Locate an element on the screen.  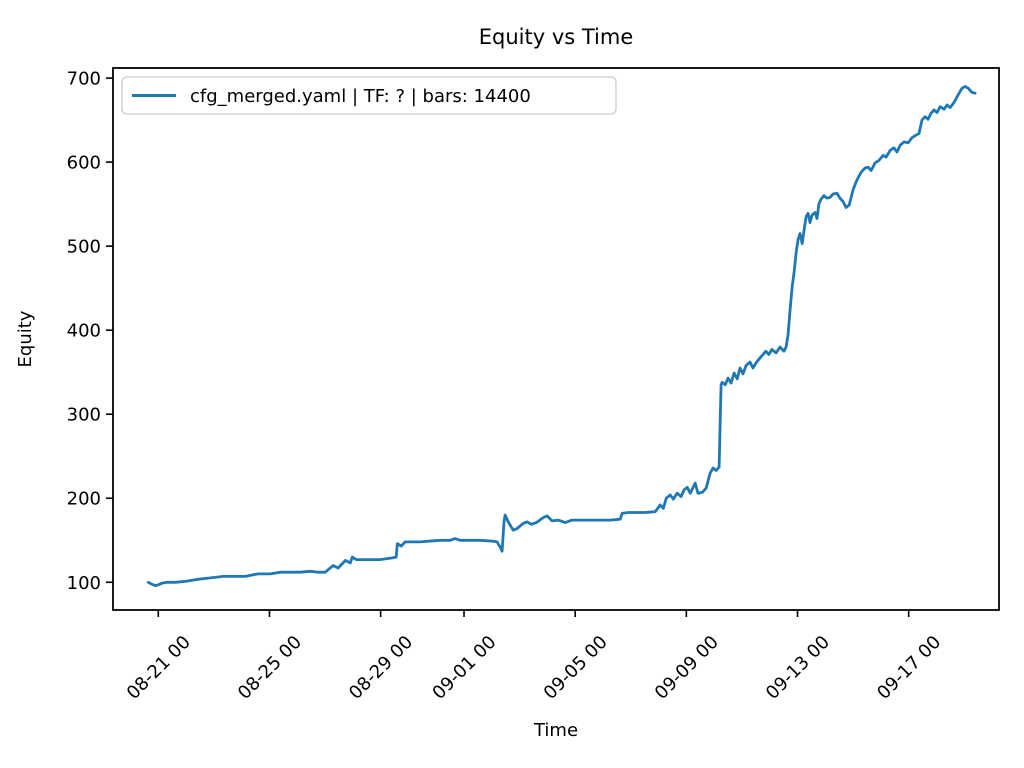
y-tick-label: 500 is located at coordinates (84, 247).